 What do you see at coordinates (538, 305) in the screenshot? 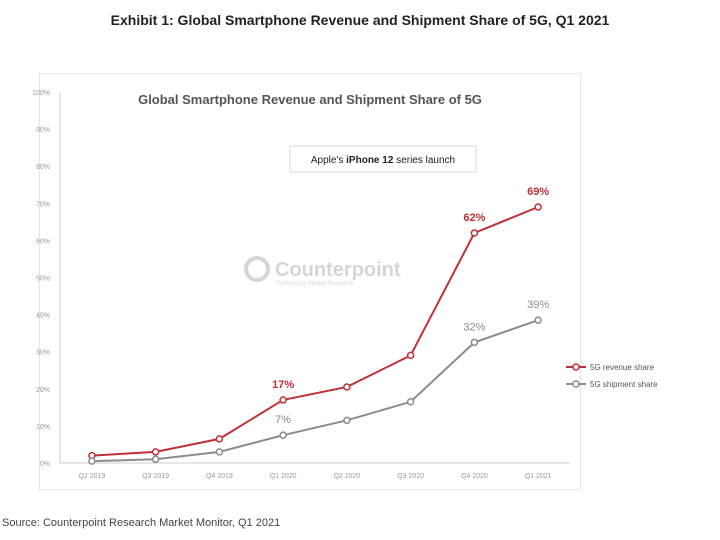
I see `data-label: 39%` at bounding box center [538, 305].